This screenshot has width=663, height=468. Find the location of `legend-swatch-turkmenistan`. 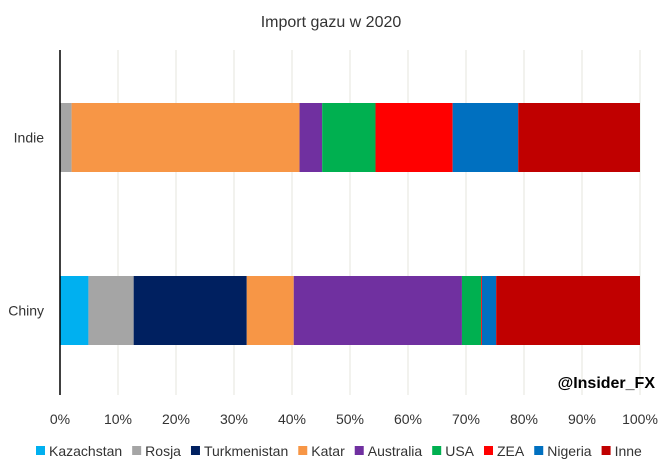

legend-swatch-turkmenistan is located at coordinates (195, 450).